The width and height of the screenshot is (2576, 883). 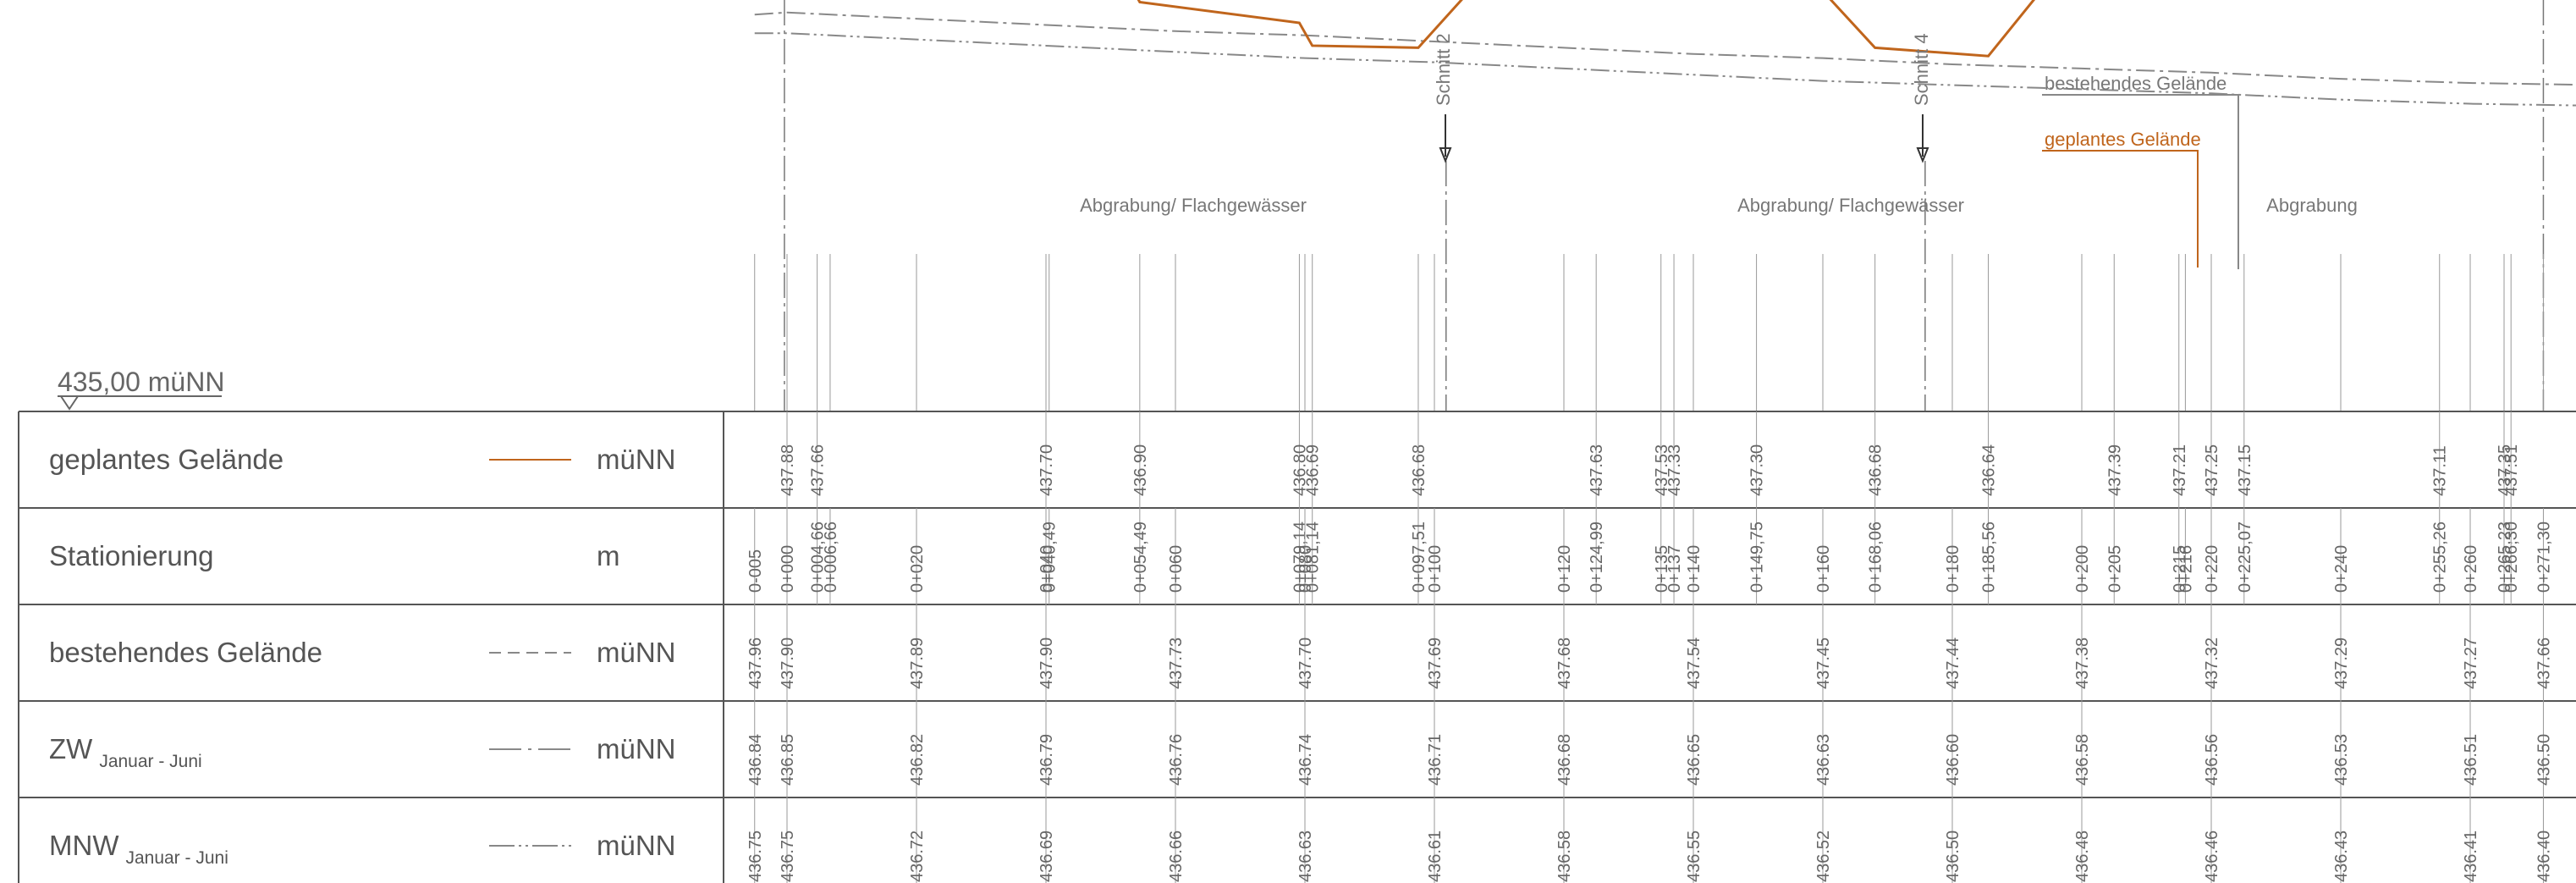 I want to click on existing-value: 437.66, so click(x=2544, y=663).